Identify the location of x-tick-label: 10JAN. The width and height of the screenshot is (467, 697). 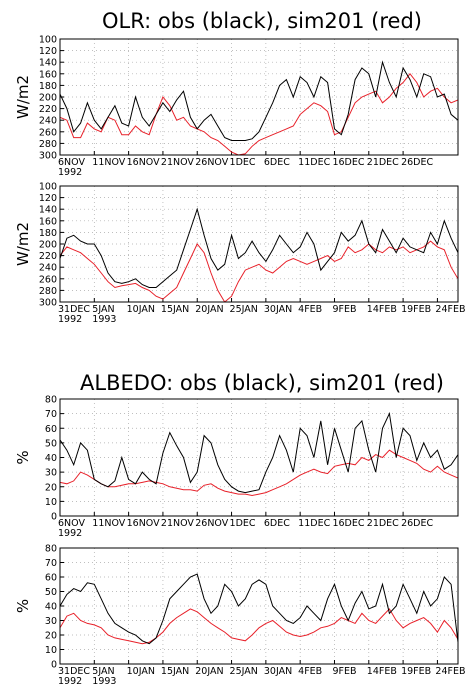
(141, 309).